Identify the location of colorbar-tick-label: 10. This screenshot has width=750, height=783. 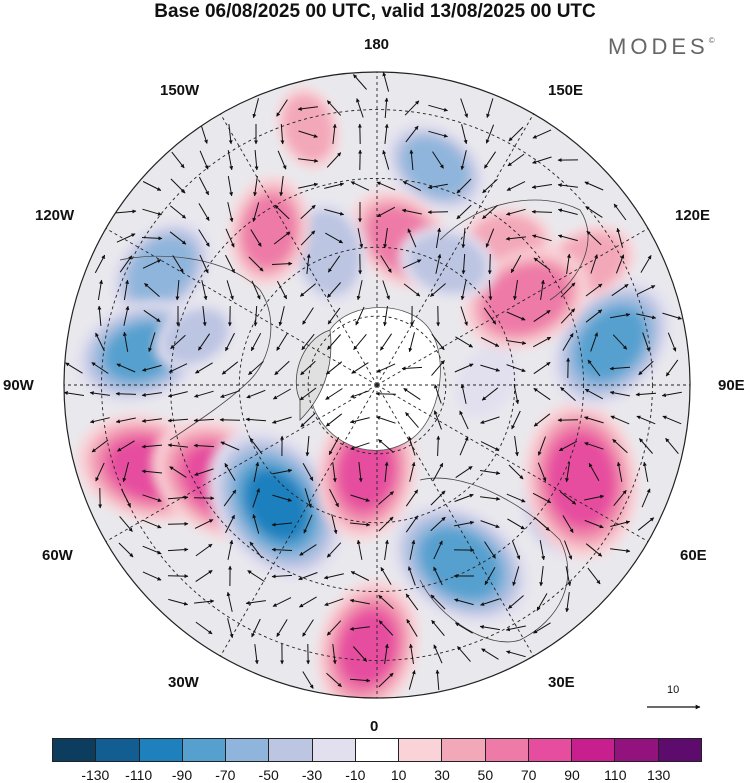
(398, 775).